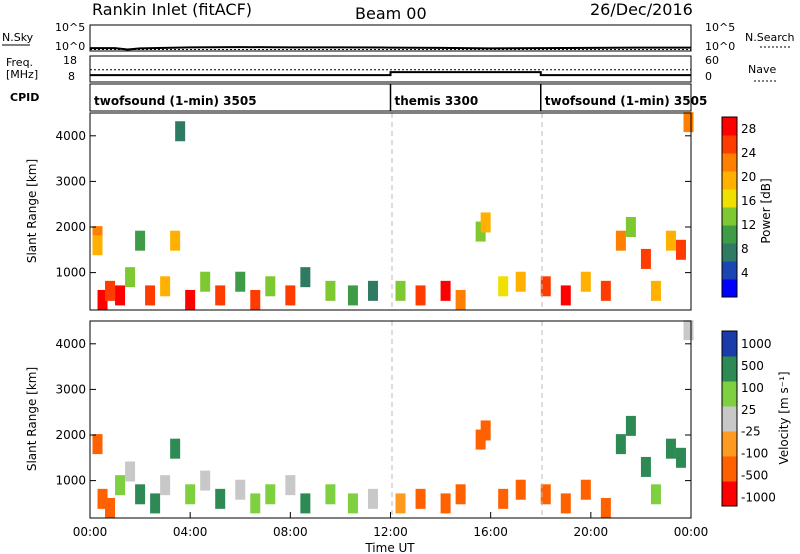 The height and width of the screenshot is (554, 800). I want to click on power-colorbar-tick: 24, so click(748, 153).